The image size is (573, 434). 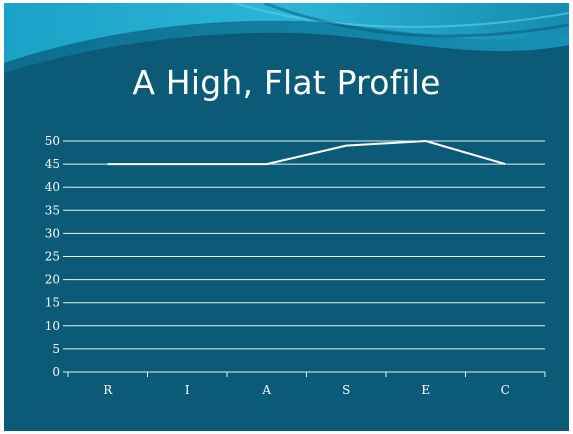 What do you see at coordinates (52, 187) in the screenshot?
I see `y-tick-label-40: 40` at bounding box center [52, 187].